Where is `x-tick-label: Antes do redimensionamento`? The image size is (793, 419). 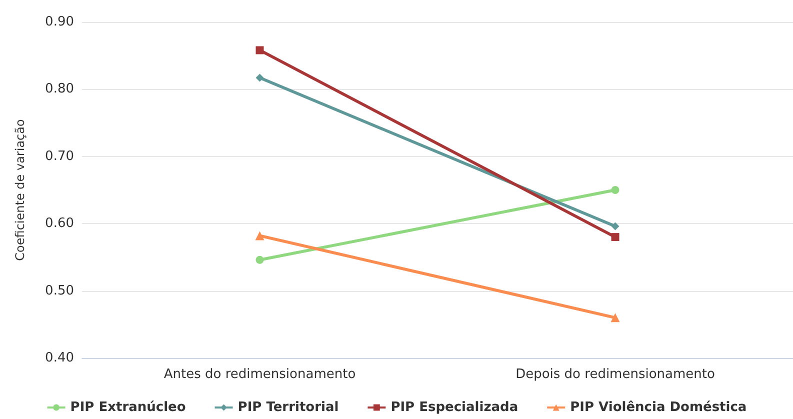 x-tick-label: Antes do redimensionamento is located at coordinates (260, 374).